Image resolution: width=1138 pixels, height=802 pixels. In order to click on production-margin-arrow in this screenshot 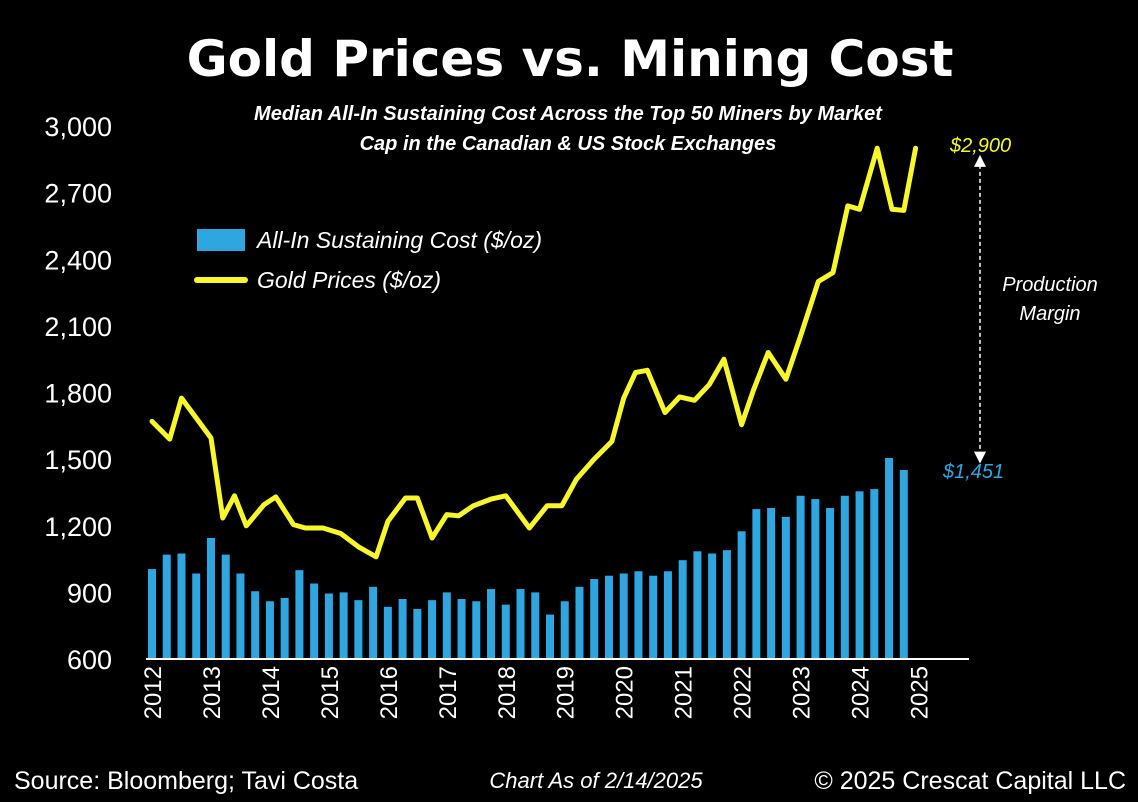, I will do `click(980, 309)`.